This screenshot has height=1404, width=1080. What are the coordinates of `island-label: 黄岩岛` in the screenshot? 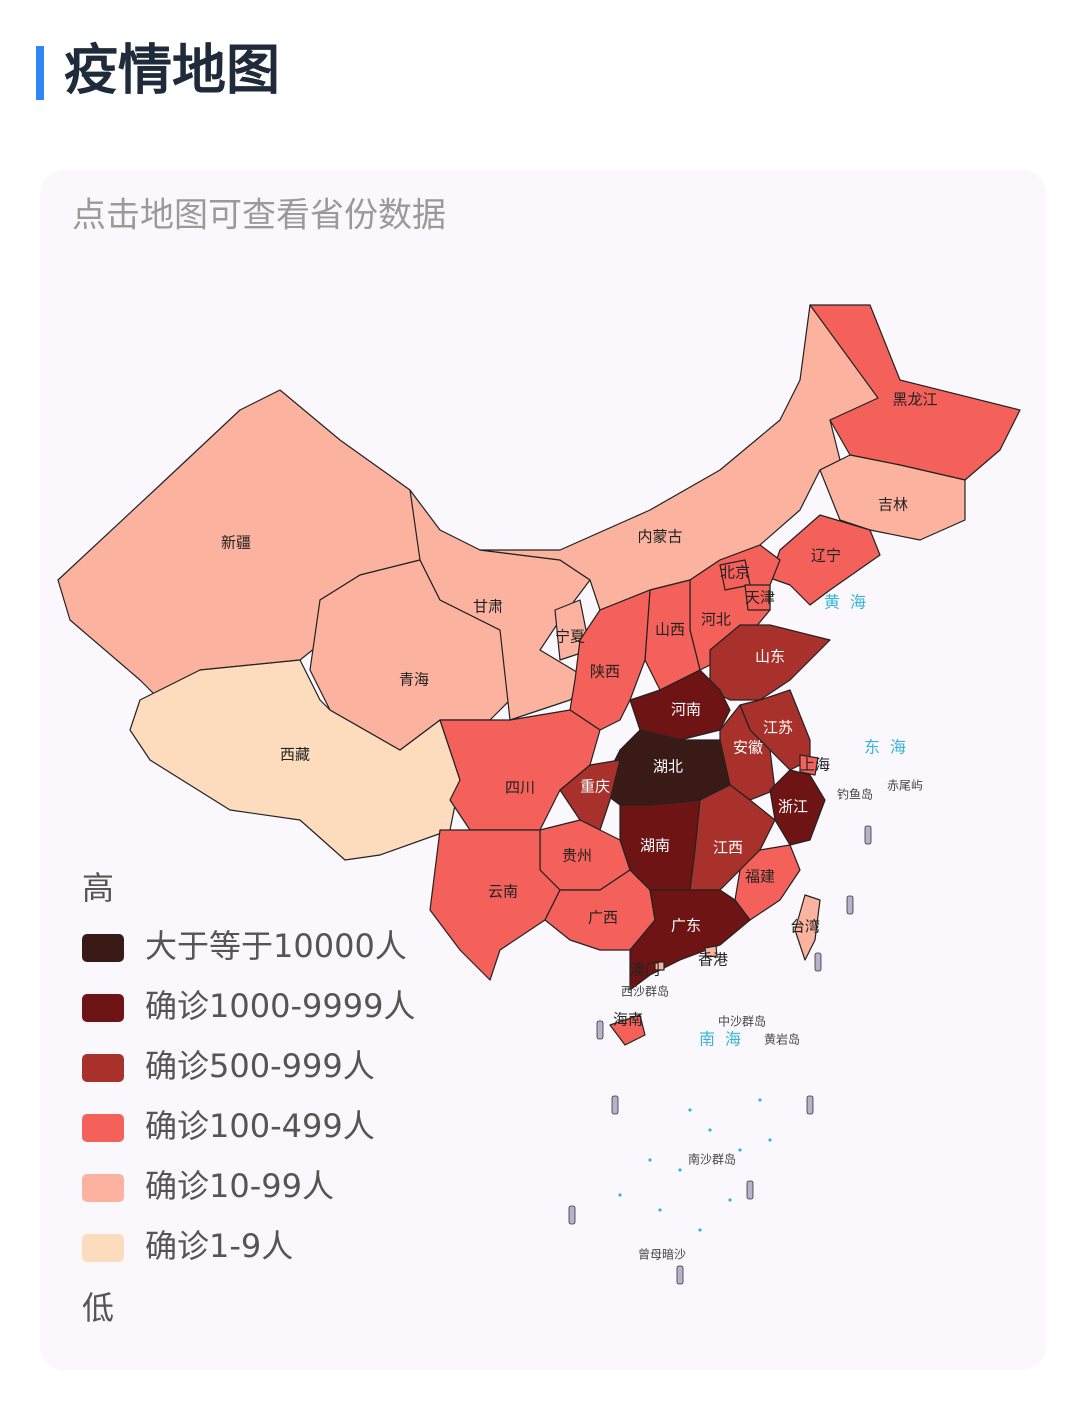 It's located at (782, 1039).